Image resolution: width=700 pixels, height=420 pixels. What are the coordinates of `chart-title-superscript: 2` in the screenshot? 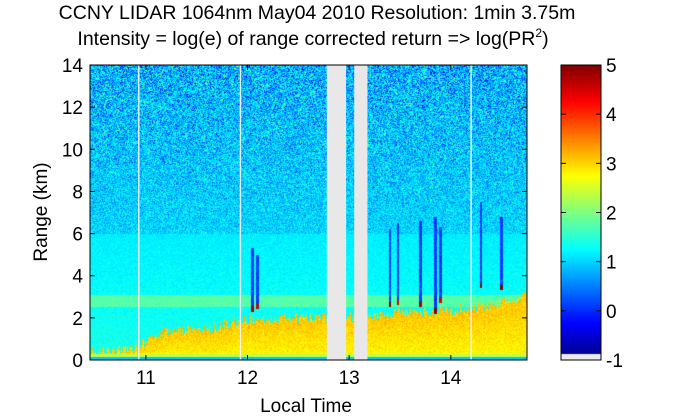 It's located at (538, 33).